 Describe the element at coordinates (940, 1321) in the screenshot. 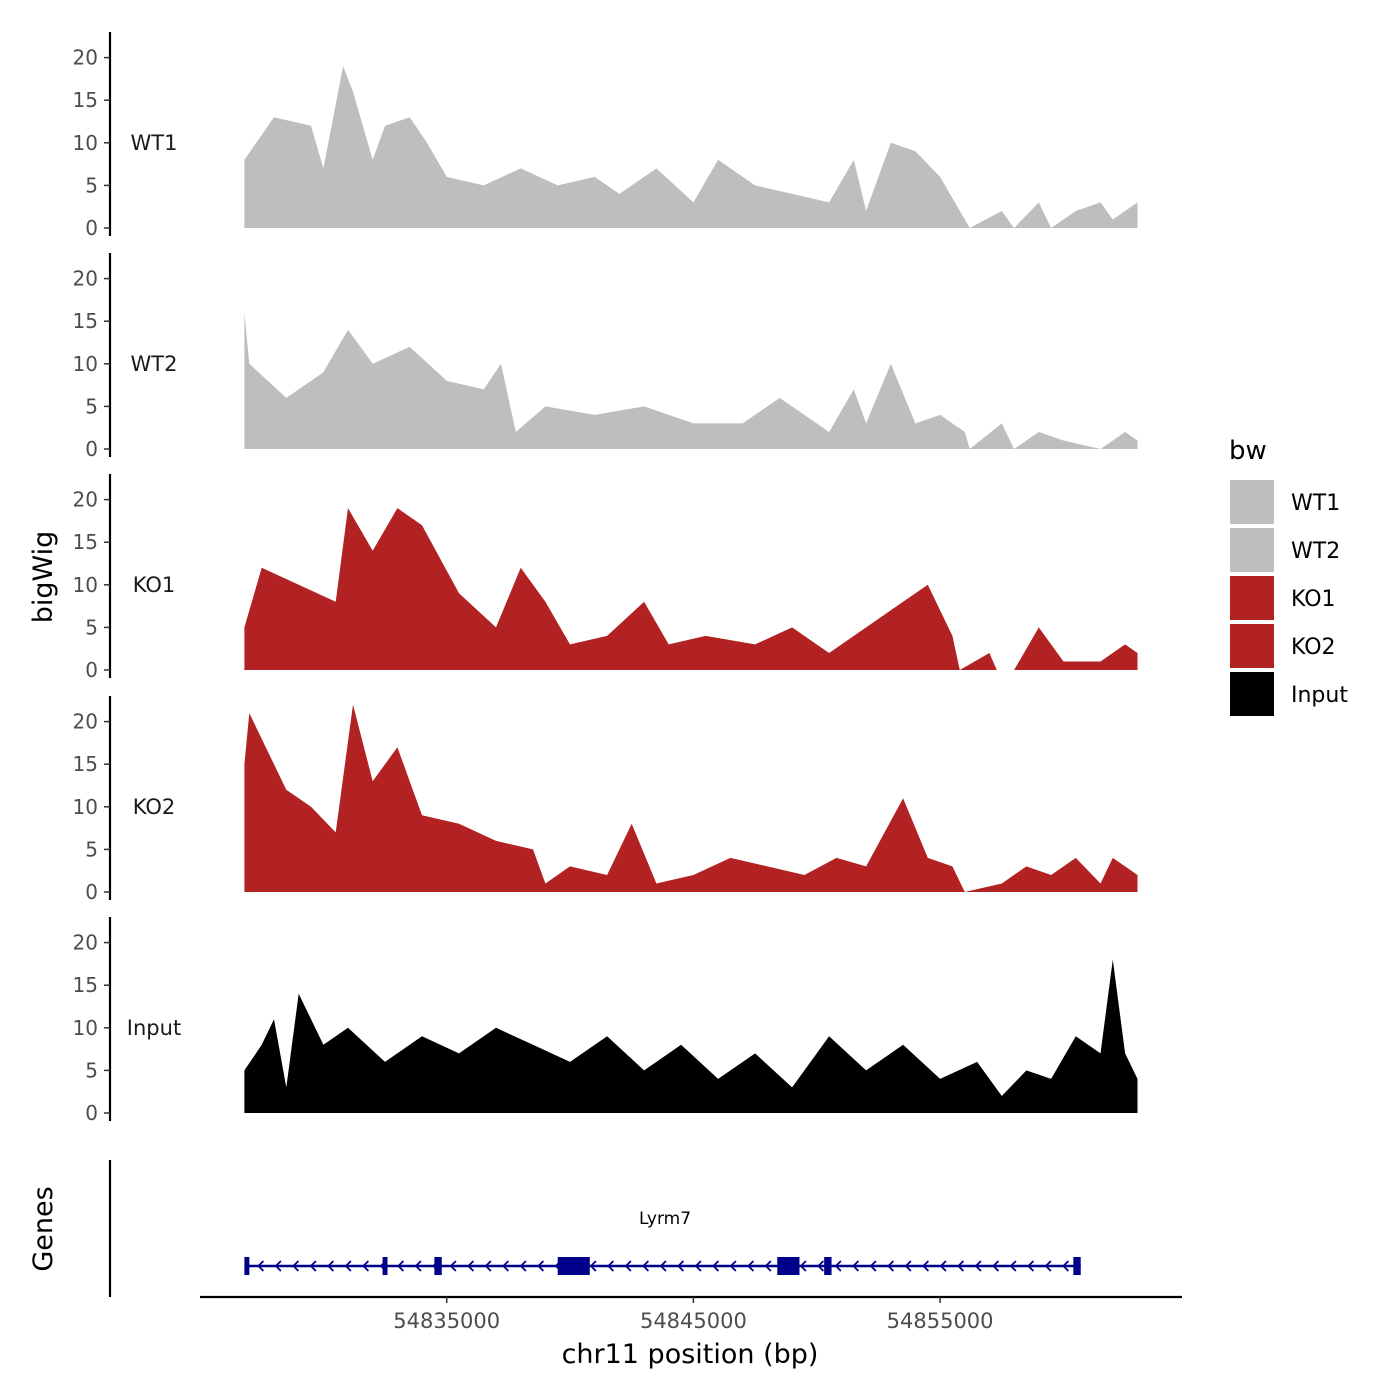

I see `x-tick-label: 54855000` at that location.